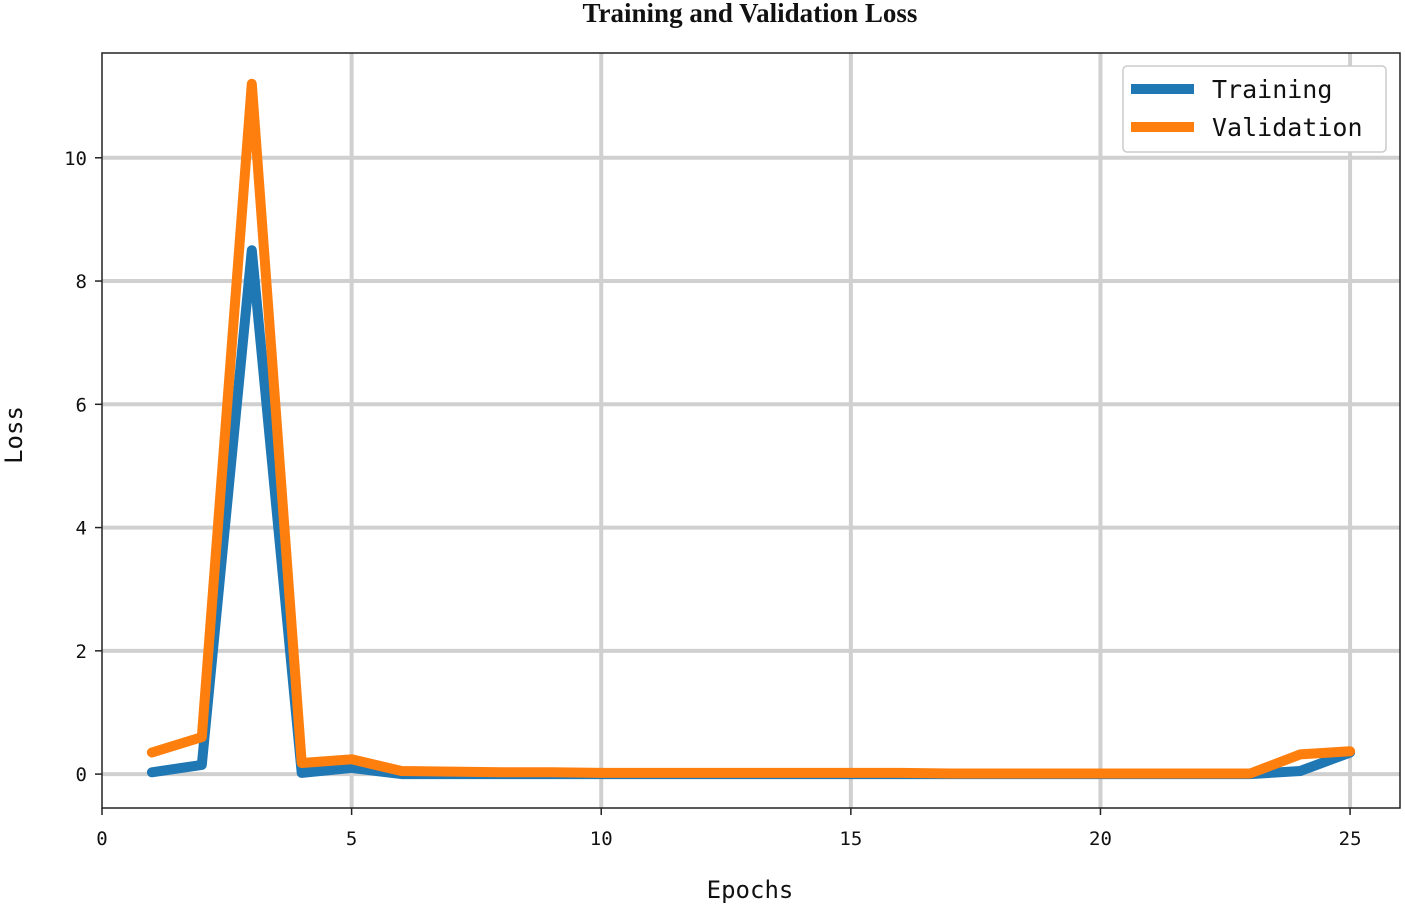  What do you see at coordinates (81, 529) in the screenshot?
I see `y-tick-label: 4` at bounding box center [81, 529].